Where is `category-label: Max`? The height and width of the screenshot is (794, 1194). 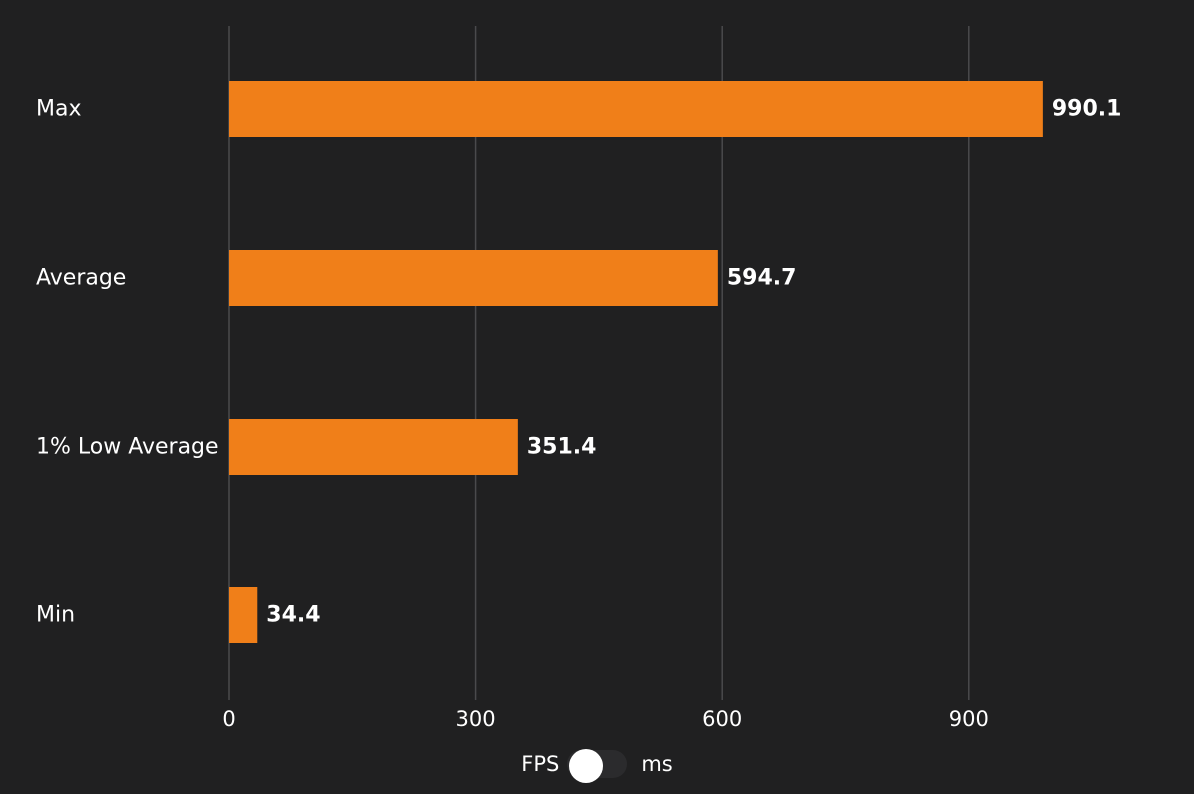
category-label: Max is located at coordinates (58, 109).